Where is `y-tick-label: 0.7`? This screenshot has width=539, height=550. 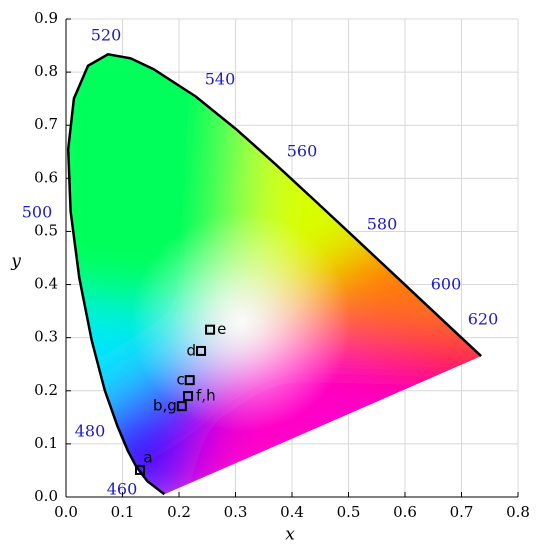
y-tick-label: 0.7 is located at coordinates (46, 124).